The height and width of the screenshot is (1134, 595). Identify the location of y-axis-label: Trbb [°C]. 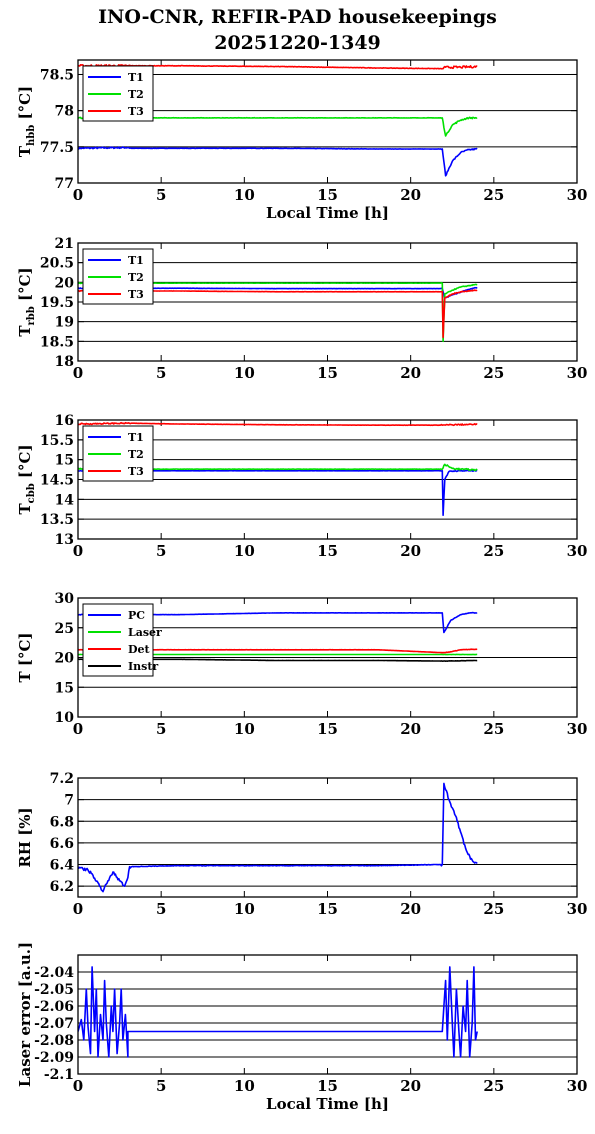
(26, 301).